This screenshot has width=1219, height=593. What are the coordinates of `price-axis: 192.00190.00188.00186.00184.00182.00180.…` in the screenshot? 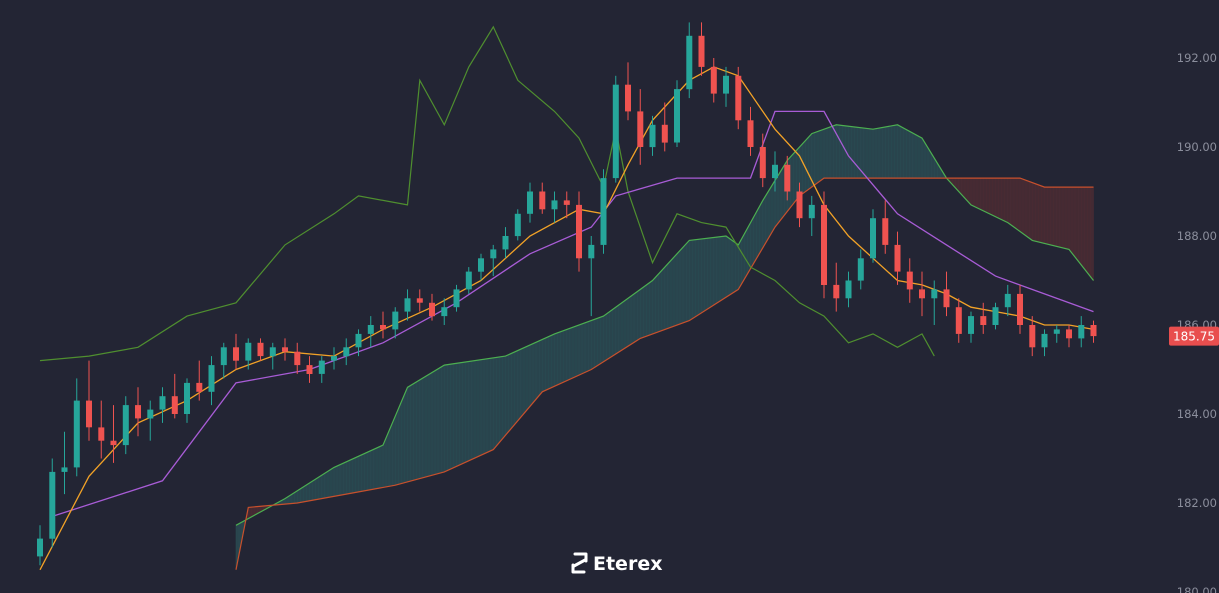 It's located at (1197, 322).